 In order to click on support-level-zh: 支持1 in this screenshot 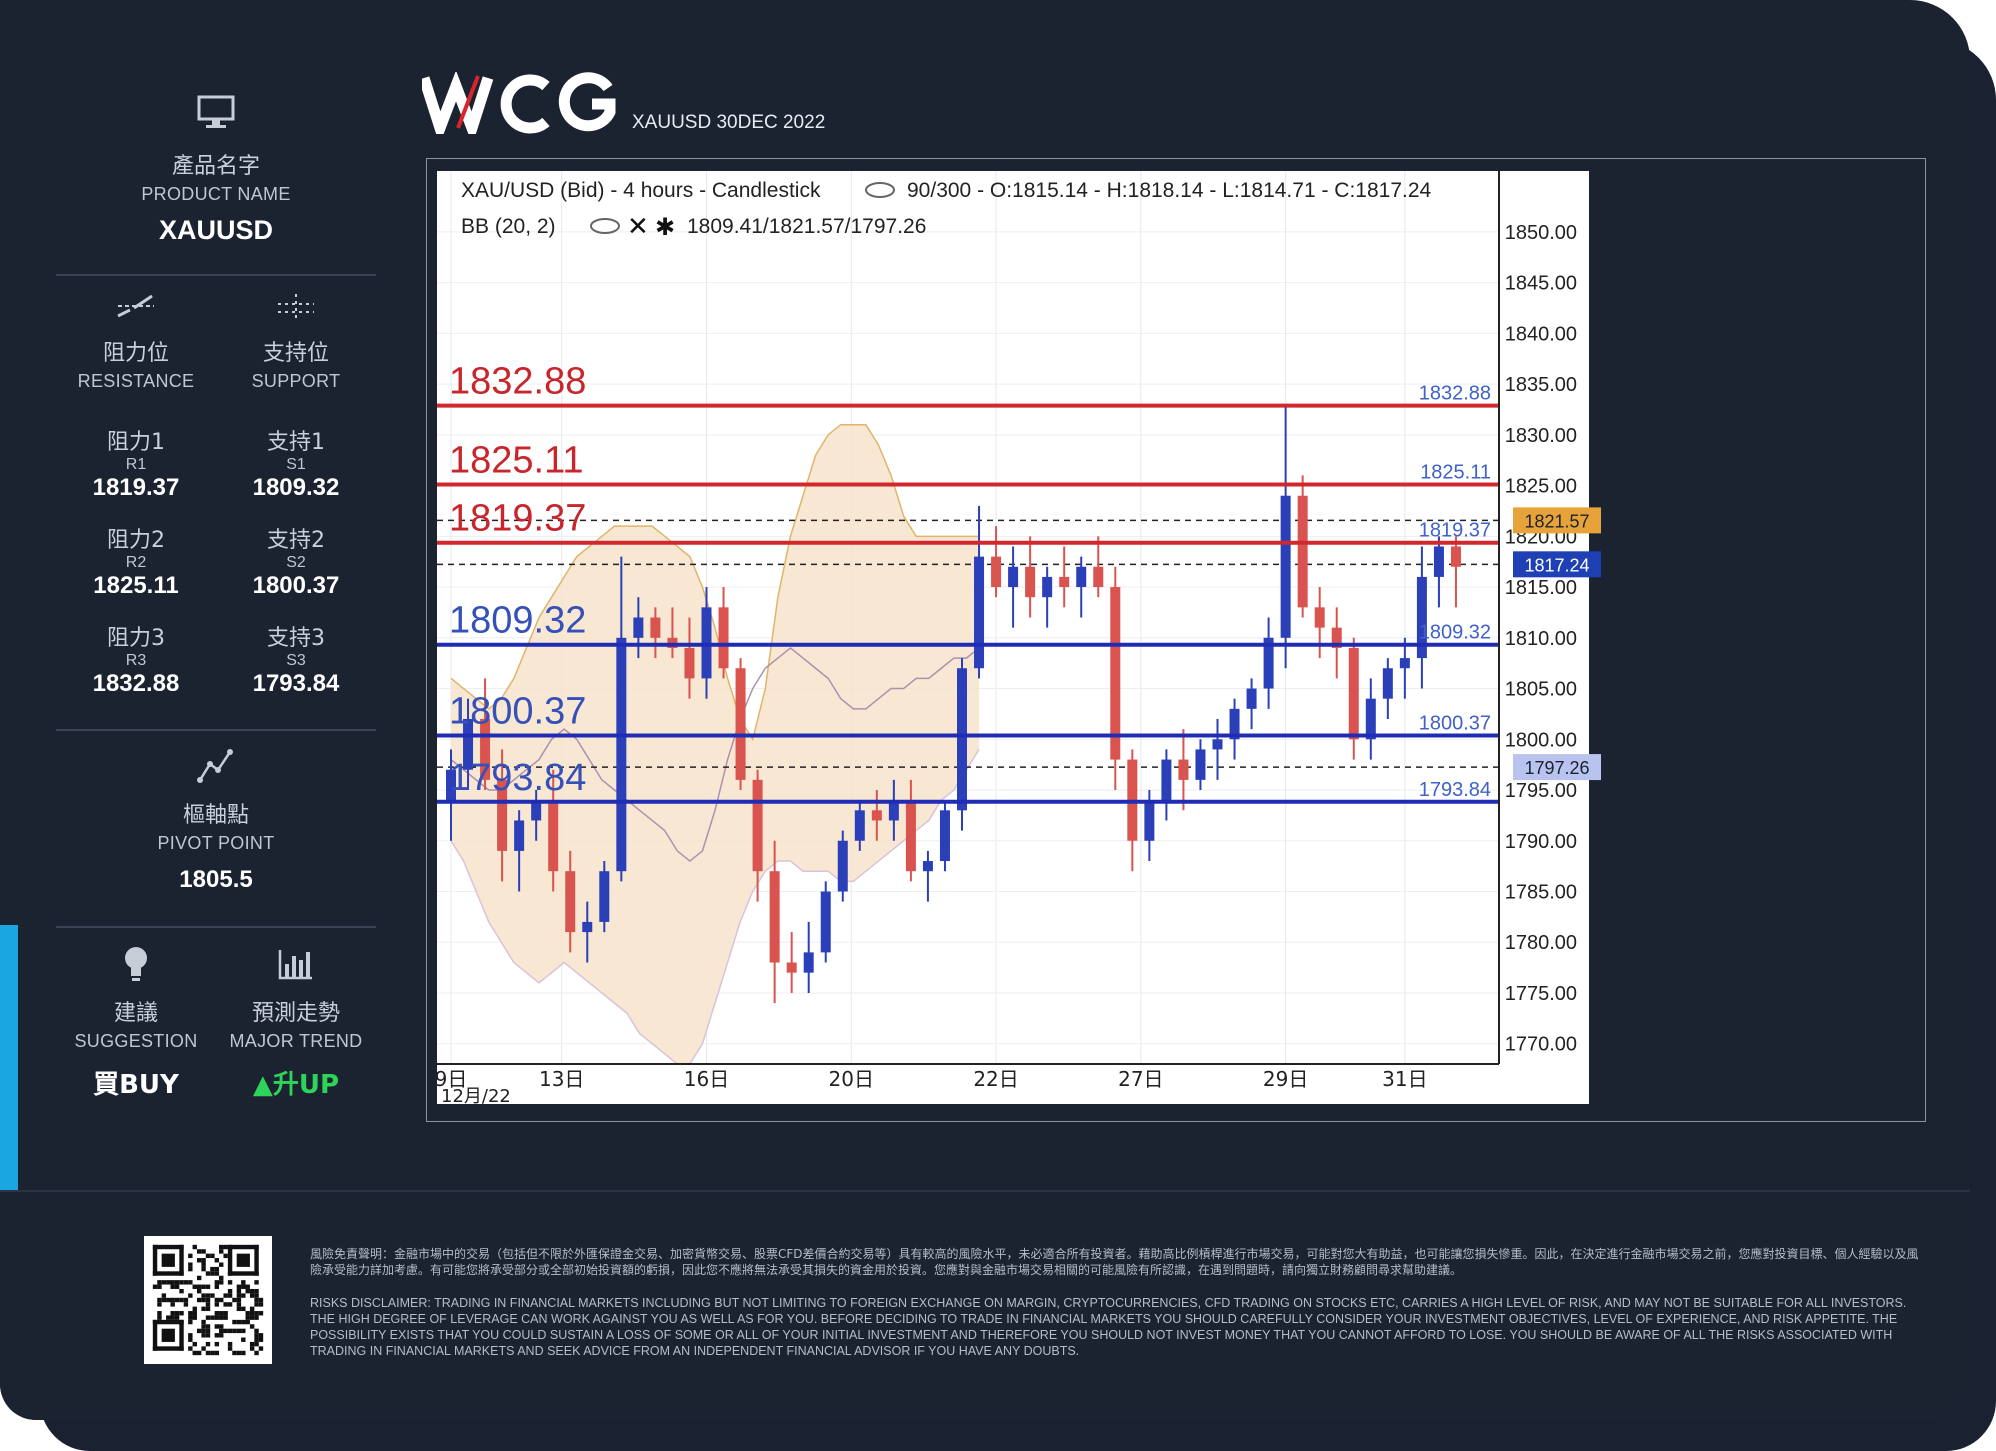, I will do `click(296, 442)`.